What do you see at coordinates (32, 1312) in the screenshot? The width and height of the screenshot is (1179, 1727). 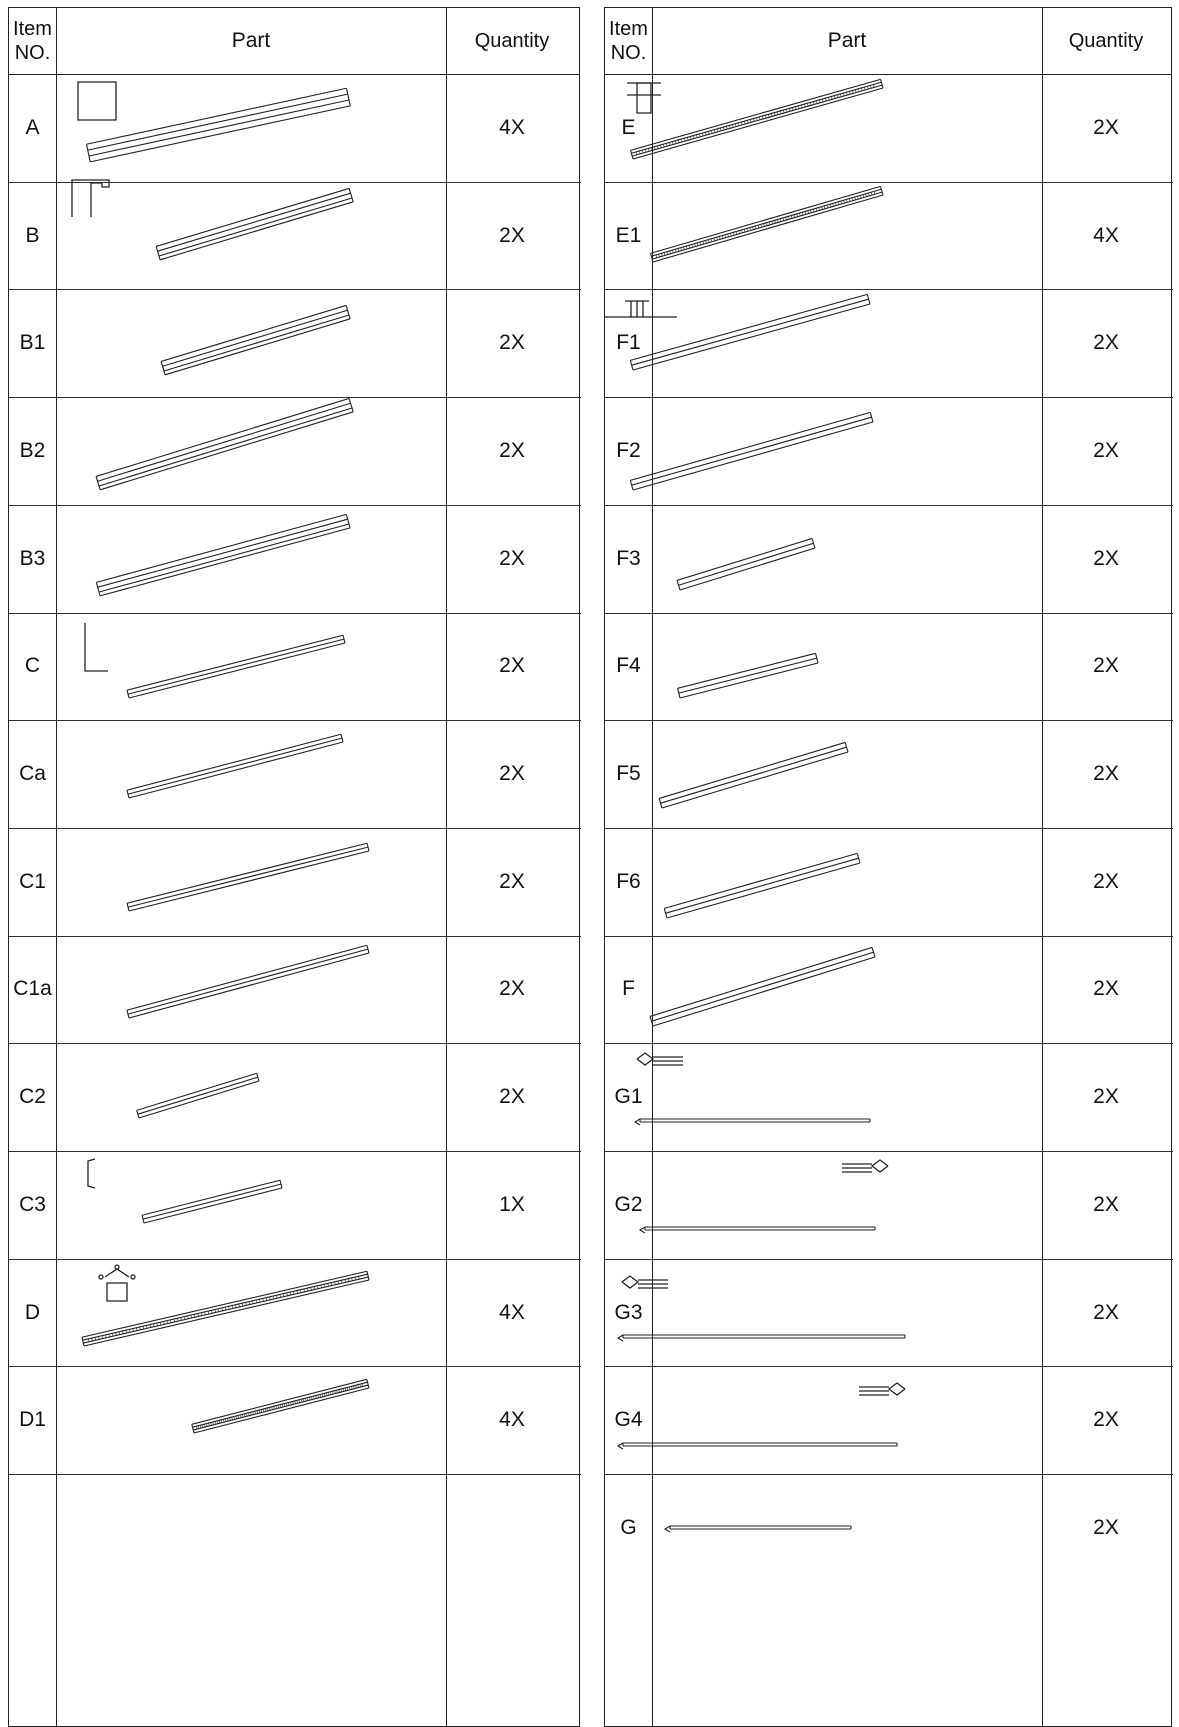 I see `item-code: D` at bounding box center [32, 1312].